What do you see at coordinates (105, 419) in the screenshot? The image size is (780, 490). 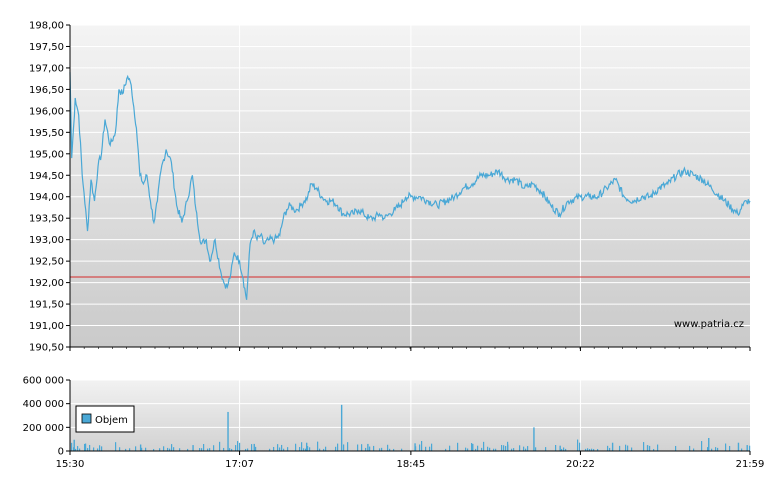 I see `volume-legend: Objem` at bounding box center [105, 419].